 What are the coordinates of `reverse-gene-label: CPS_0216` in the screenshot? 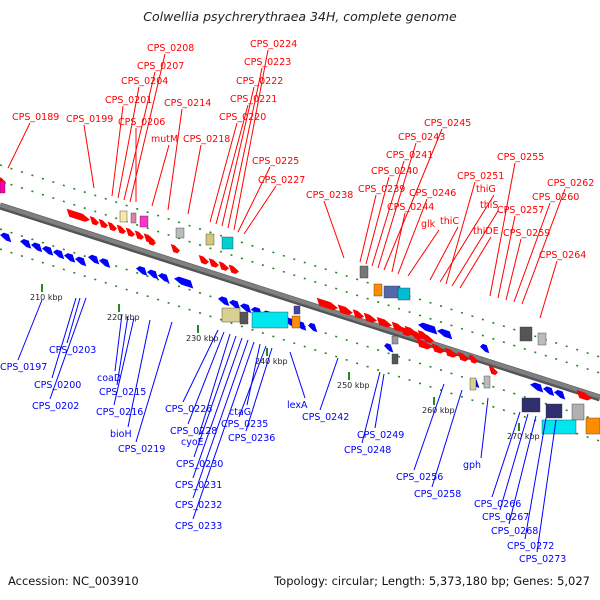 It's located at (119, 412).